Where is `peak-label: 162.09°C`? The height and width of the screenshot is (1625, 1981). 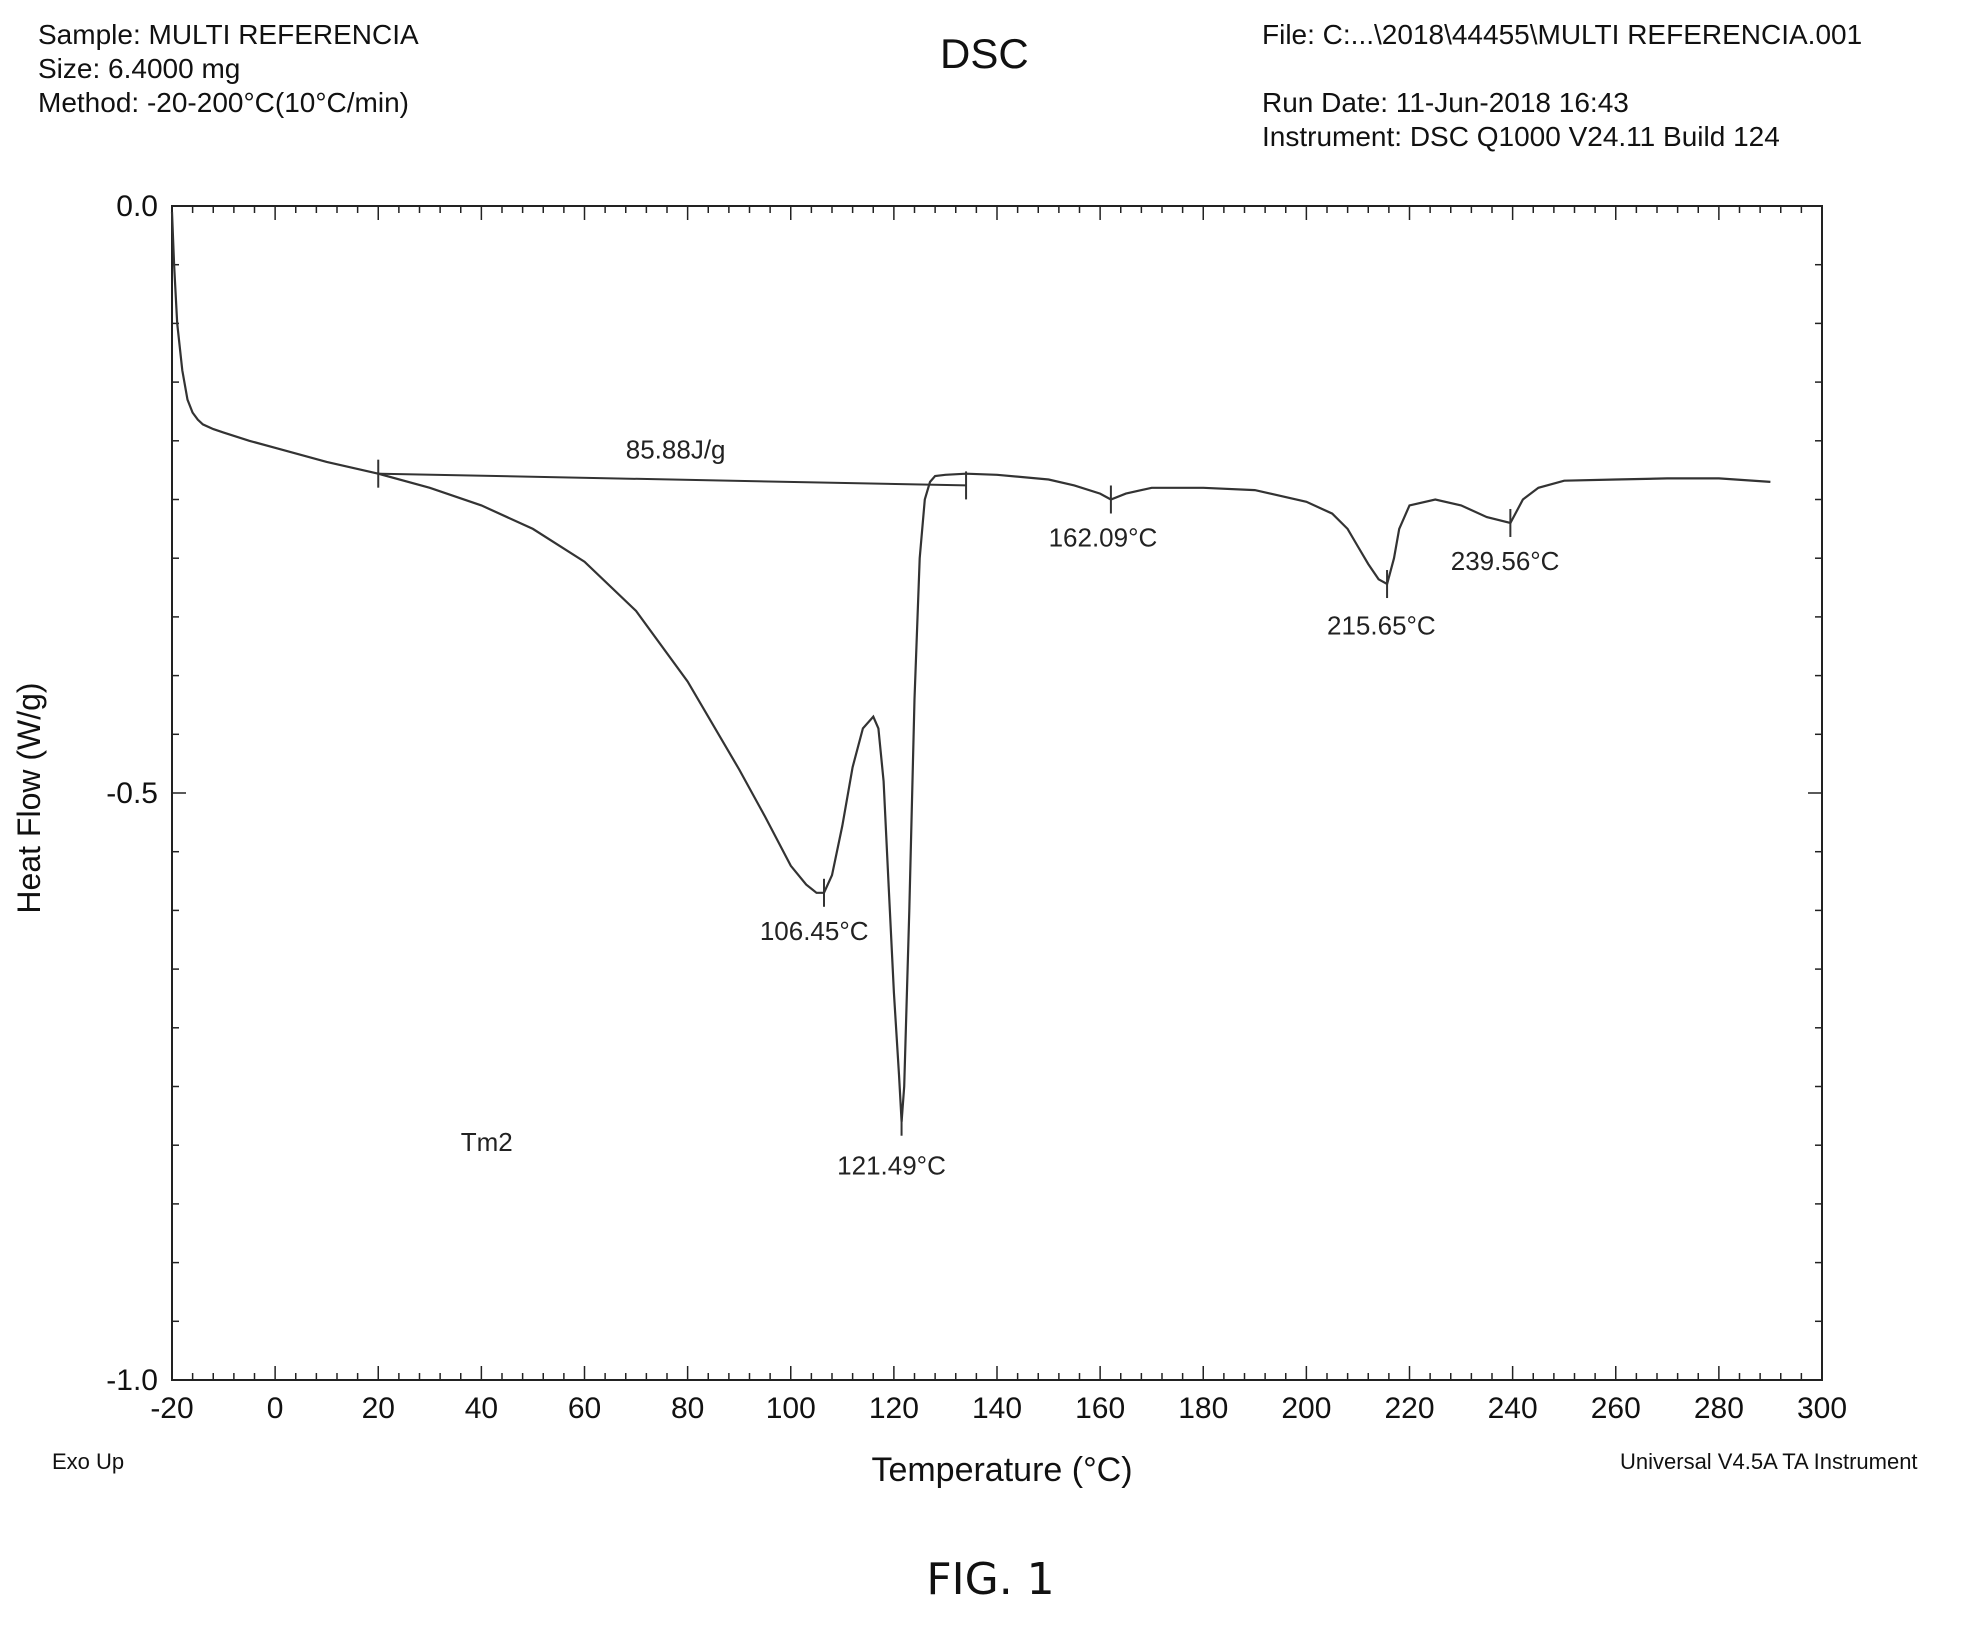 peak-label: 162.09°C is located at coordinates (1103, 537).